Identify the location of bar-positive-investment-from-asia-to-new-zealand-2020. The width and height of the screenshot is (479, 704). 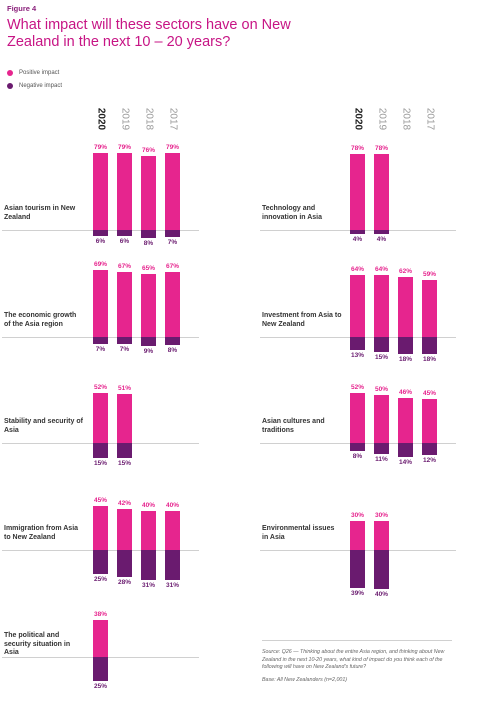
(357, 305).